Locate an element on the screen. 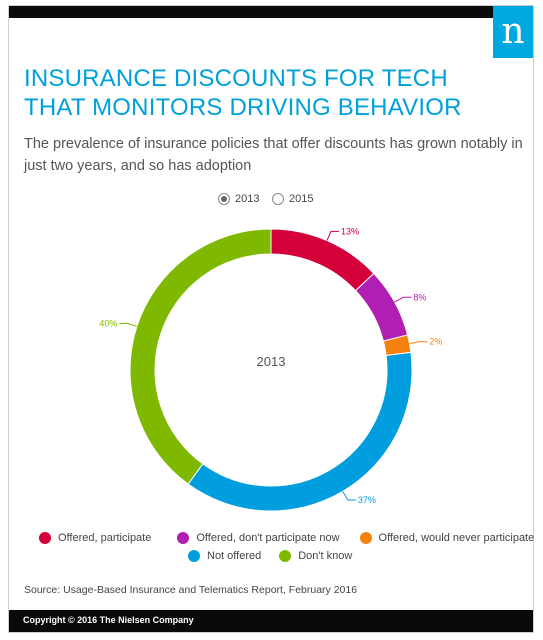 Image resolution: width=543 pixels, height=640 pixels. legend-item-offered-dont-participate: Offered, don't participate now is located at coordinates (268, 538).